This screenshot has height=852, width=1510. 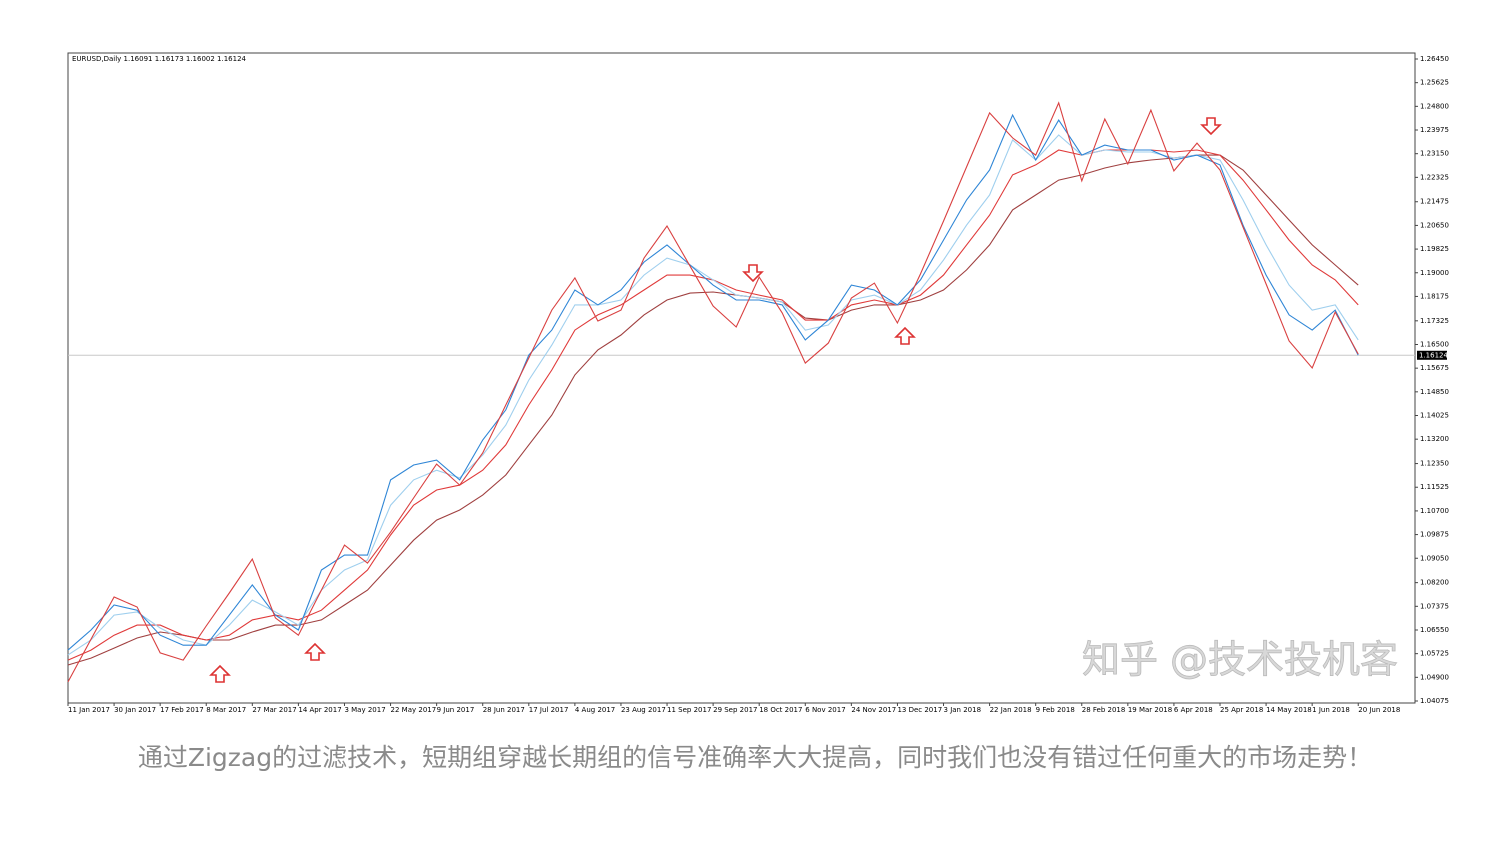 I want to click on x-tick-label: 22 May 2017, so click(x=414, y=710).